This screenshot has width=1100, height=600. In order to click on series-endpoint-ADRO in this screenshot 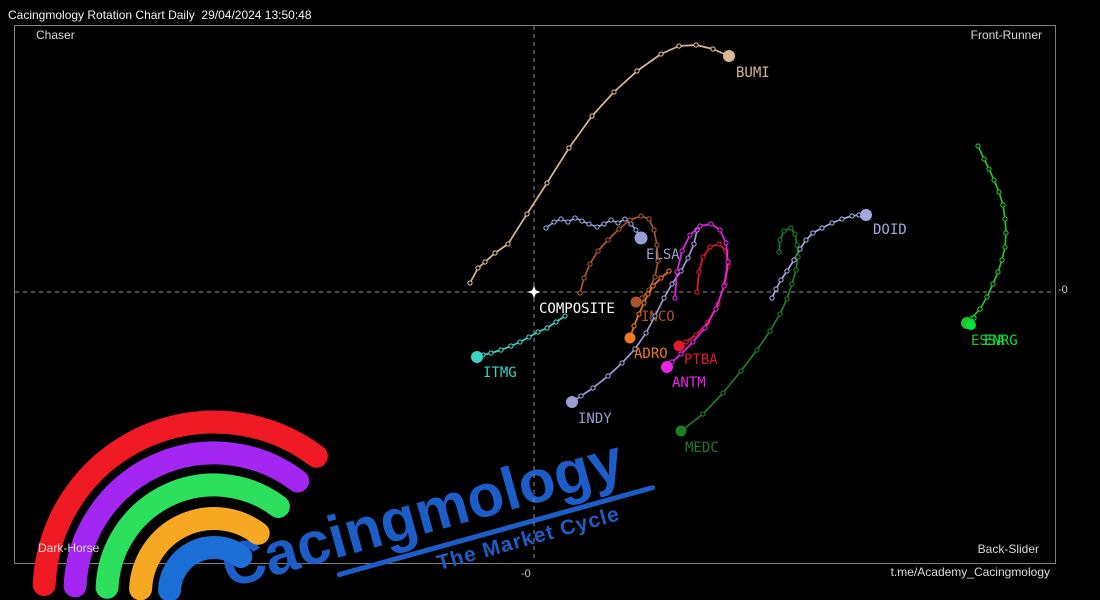, I will do `click(630, 338)`.